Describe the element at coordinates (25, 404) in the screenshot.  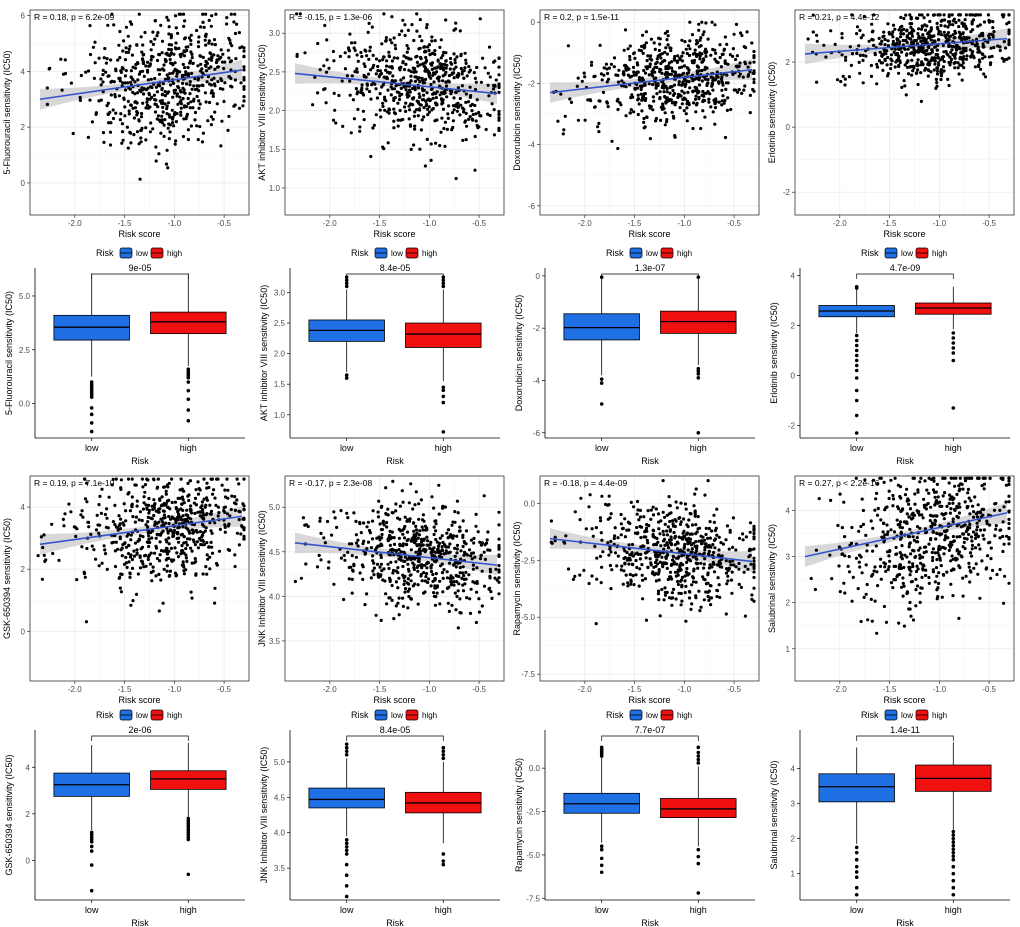
I see `y-tick-label: 0.0` at that location.